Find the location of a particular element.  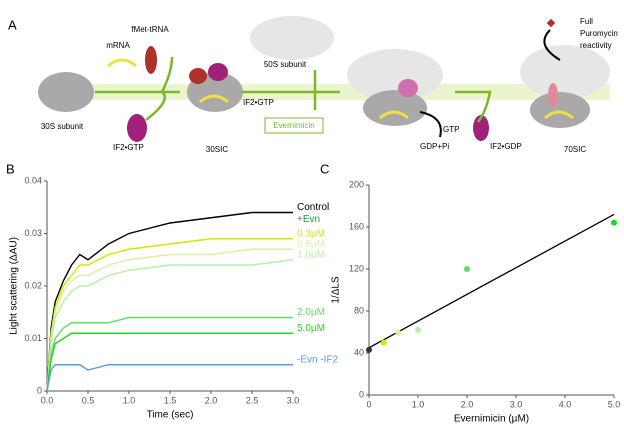

x-tick-label: 5.0 is located at coordinates (614, 404).